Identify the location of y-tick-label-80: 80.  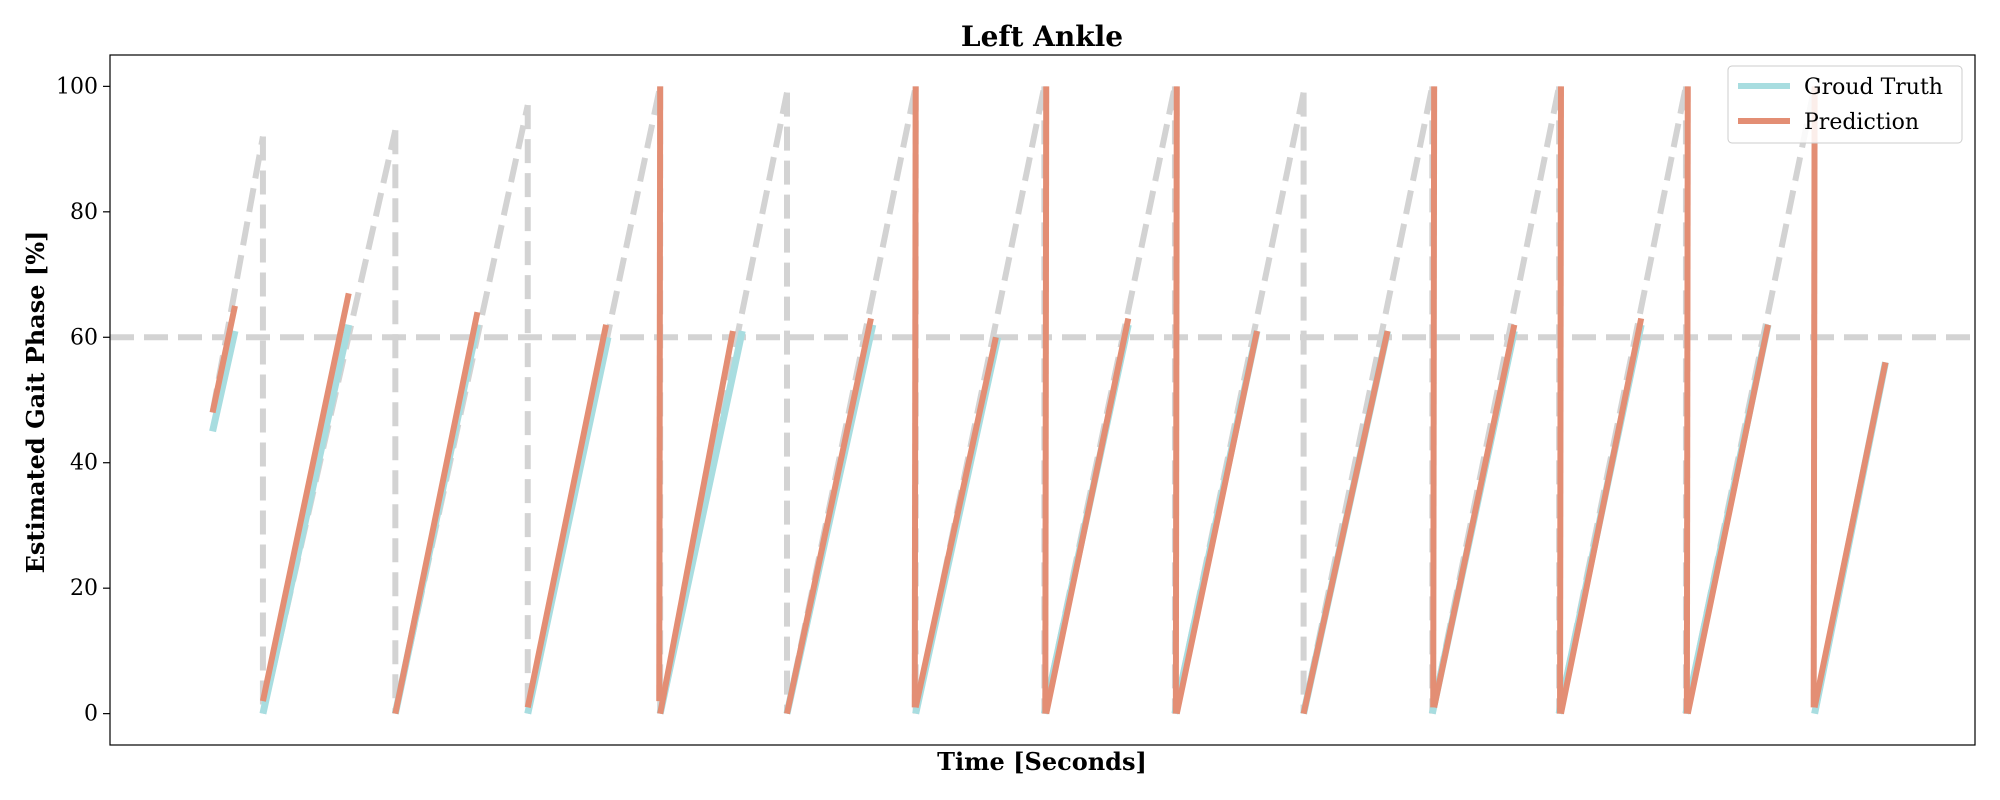
(84, 212).